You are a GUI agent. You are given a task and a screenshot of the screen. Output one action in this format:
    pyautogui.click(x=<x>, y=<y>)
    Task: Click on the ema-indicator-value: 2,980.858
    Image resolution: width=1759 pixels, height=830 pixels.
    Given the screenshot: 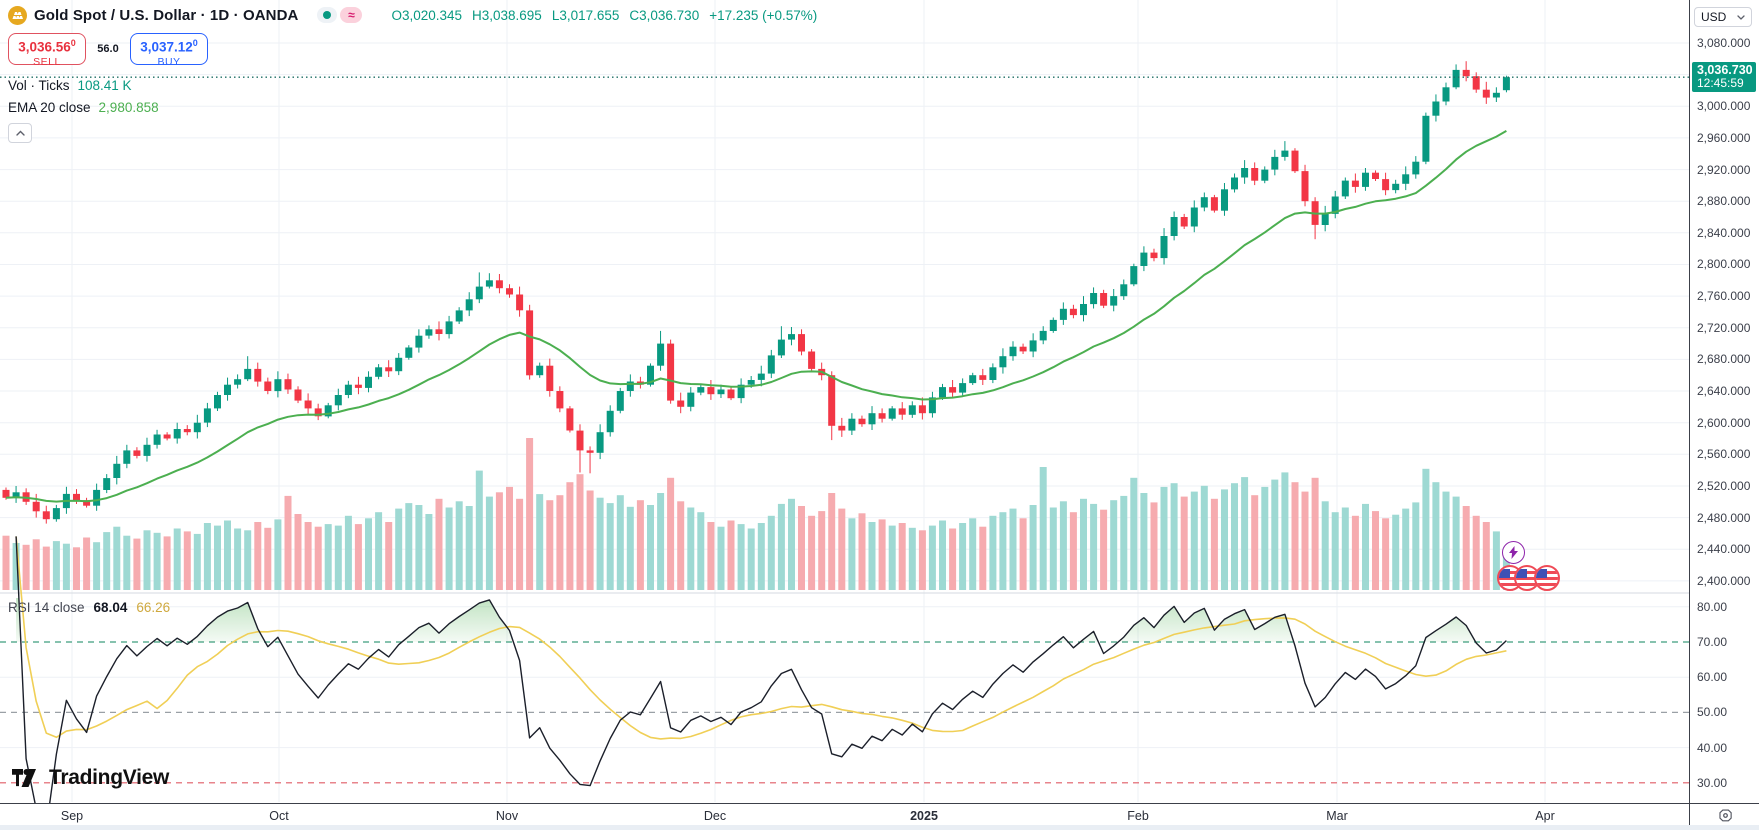 What is the action you would take?
    pyautogui.click(x=128, y=107)
    